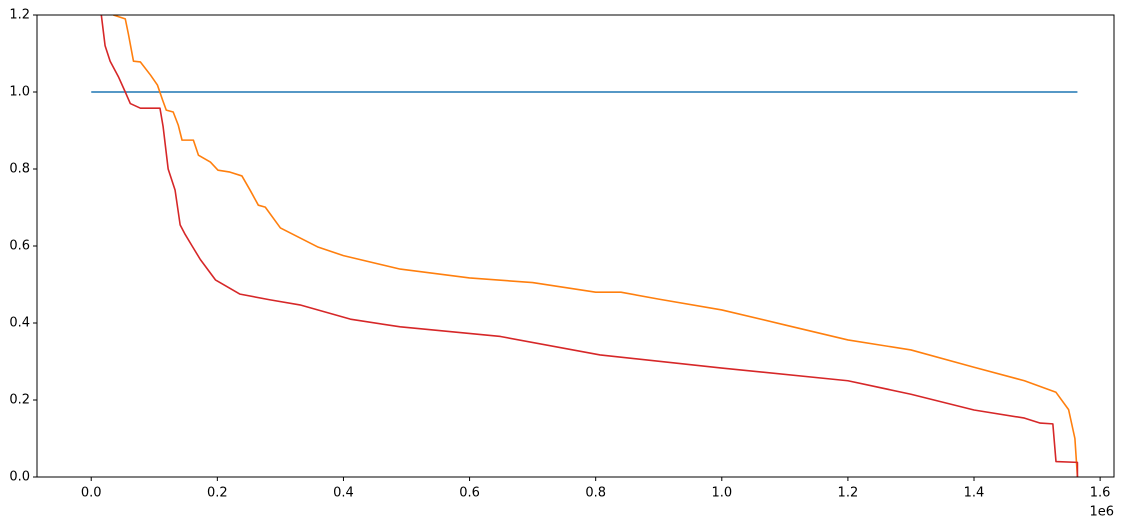 This screenshot has width=1136, height=529. What do you see at coordinates (217, 493) in the screenshot?
I see `x-tick-label: 0.2` at bounding box center [217, 493].